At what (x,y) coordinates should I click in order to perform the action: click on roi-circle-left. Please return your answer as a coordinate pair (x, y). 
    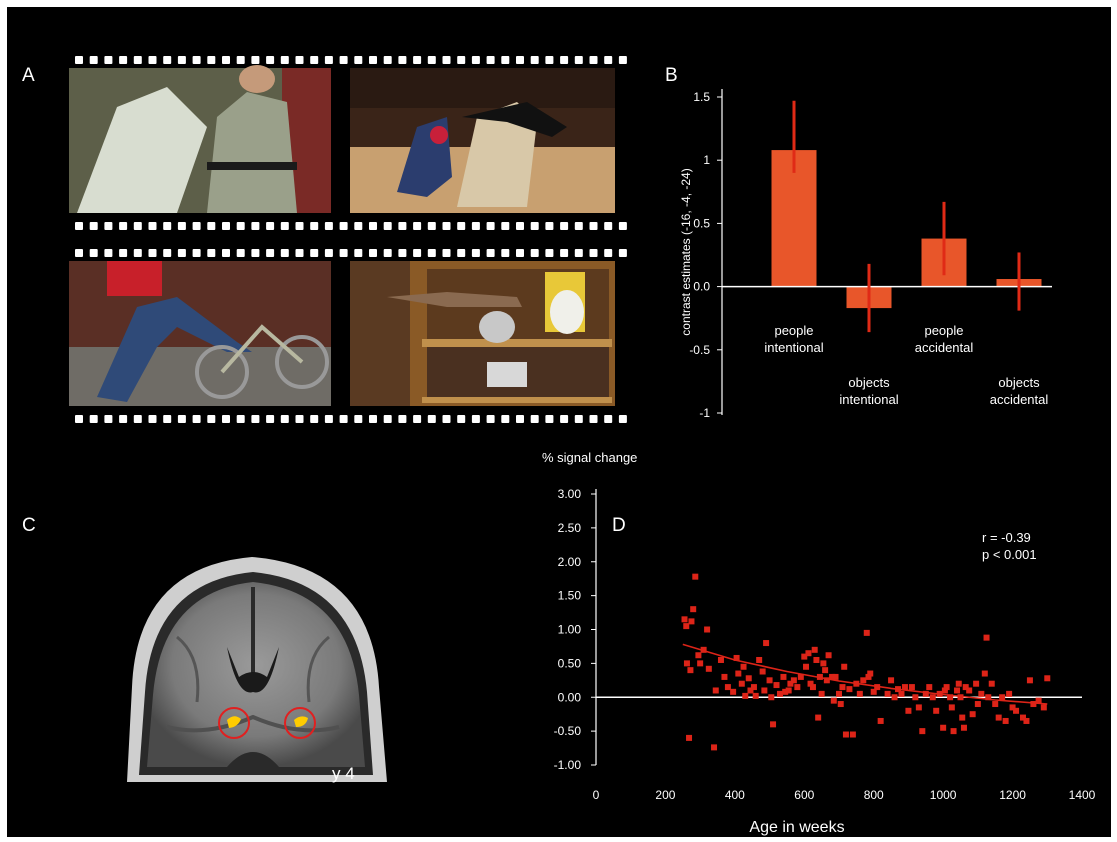
    Looking at the image, I should click on (234, 723).